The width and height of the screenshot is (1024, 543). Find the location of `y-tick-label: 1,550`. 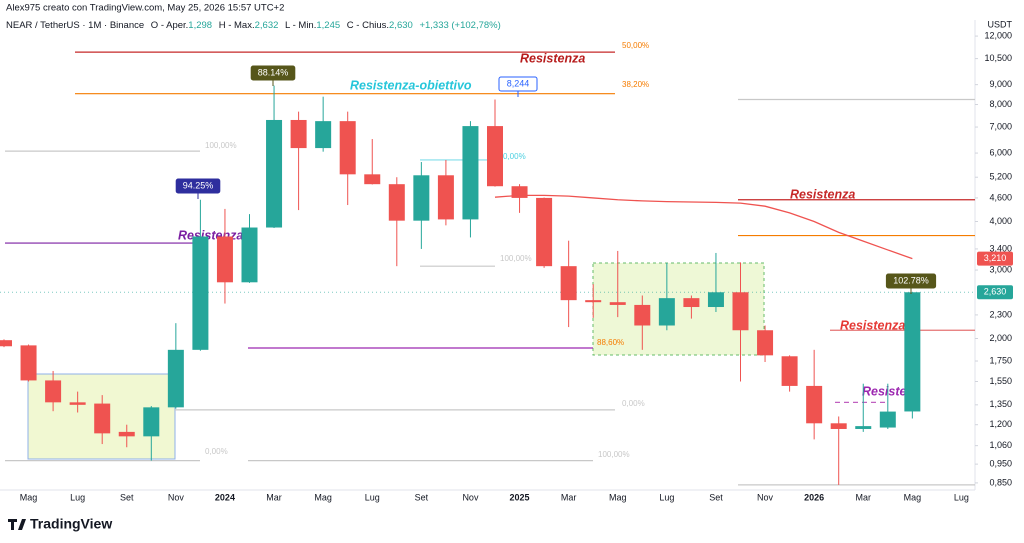

y-tick-label: 1,550 is located at coordinates (1000, 381).